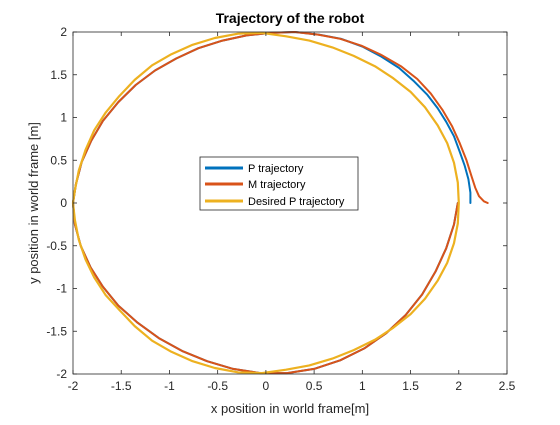  What do you see at coordinates (63, 118) in the screenshot?
I see `y-tick-label: 1` at bounding box center [63, 118].